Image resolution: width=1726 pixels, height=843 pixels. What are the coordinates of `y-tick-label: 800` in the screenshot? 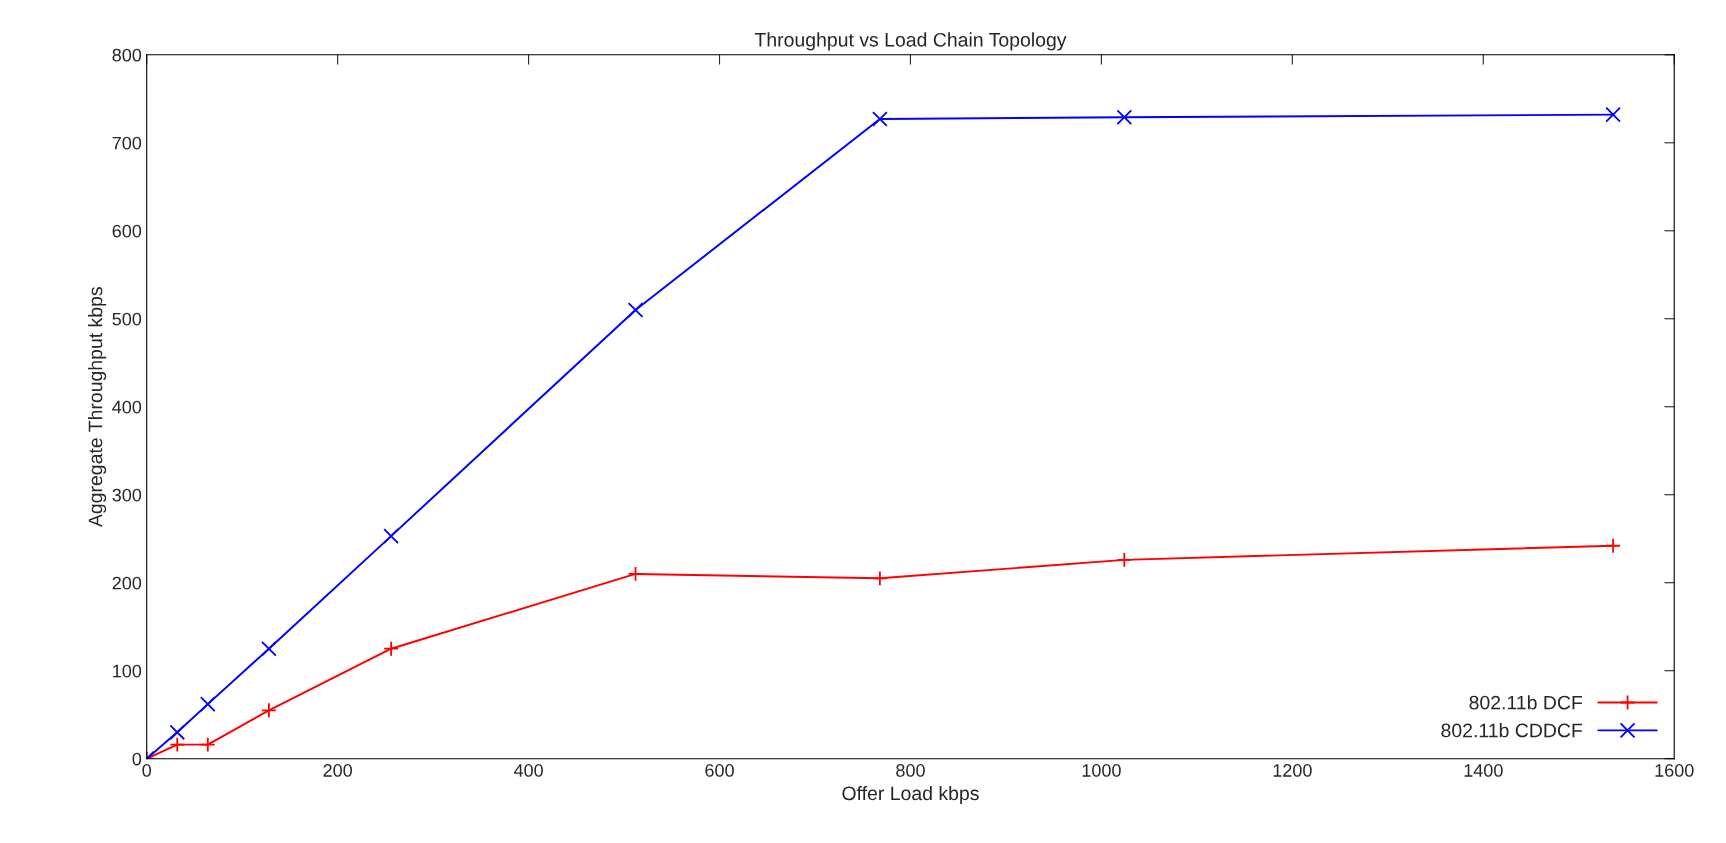 It's located at (127, 55).